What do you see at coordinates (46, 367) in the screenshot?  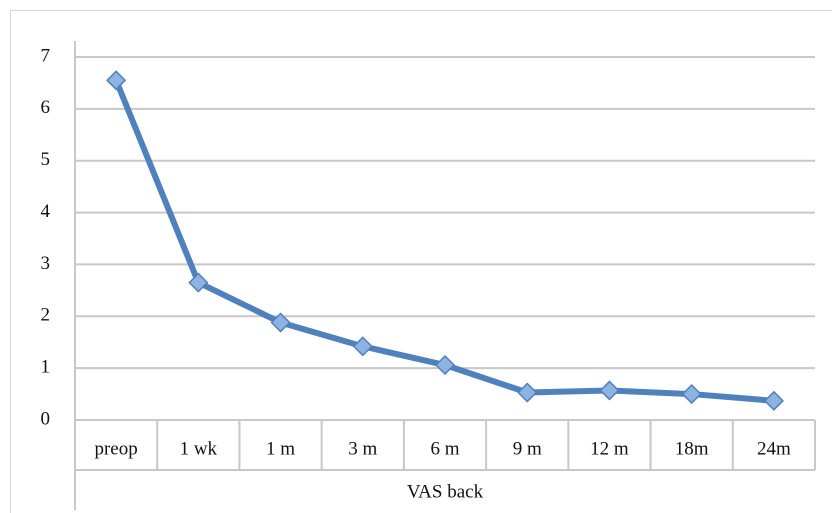 I see `y-tick-label: 1` at bounding box center [46, 367].